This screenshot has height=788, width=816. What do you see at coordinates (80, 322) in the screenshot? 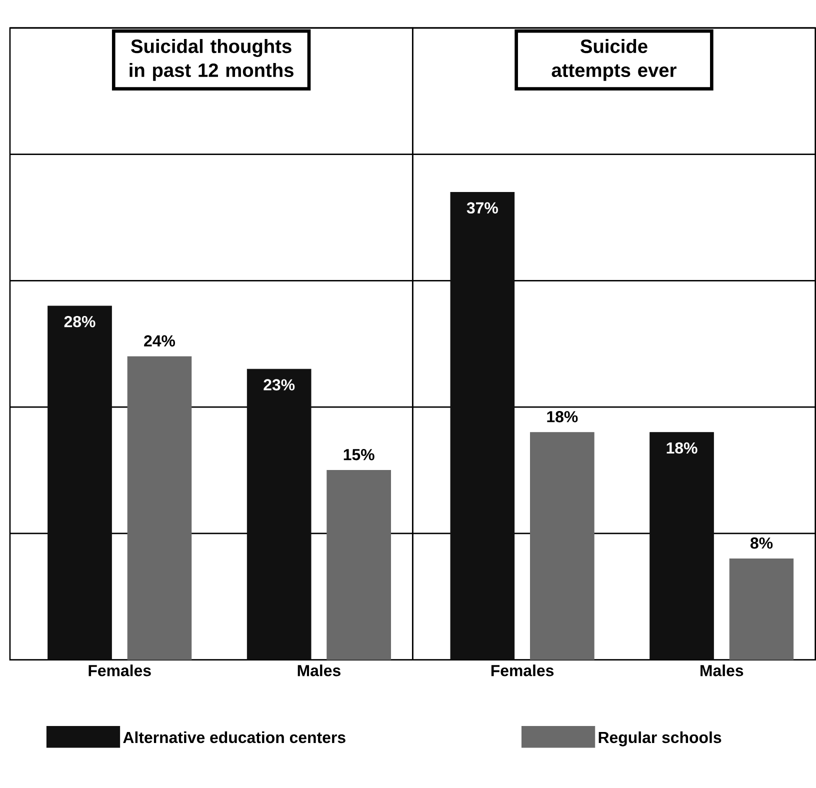
I see `data-label: 28%` at bounding box center [80, 322].